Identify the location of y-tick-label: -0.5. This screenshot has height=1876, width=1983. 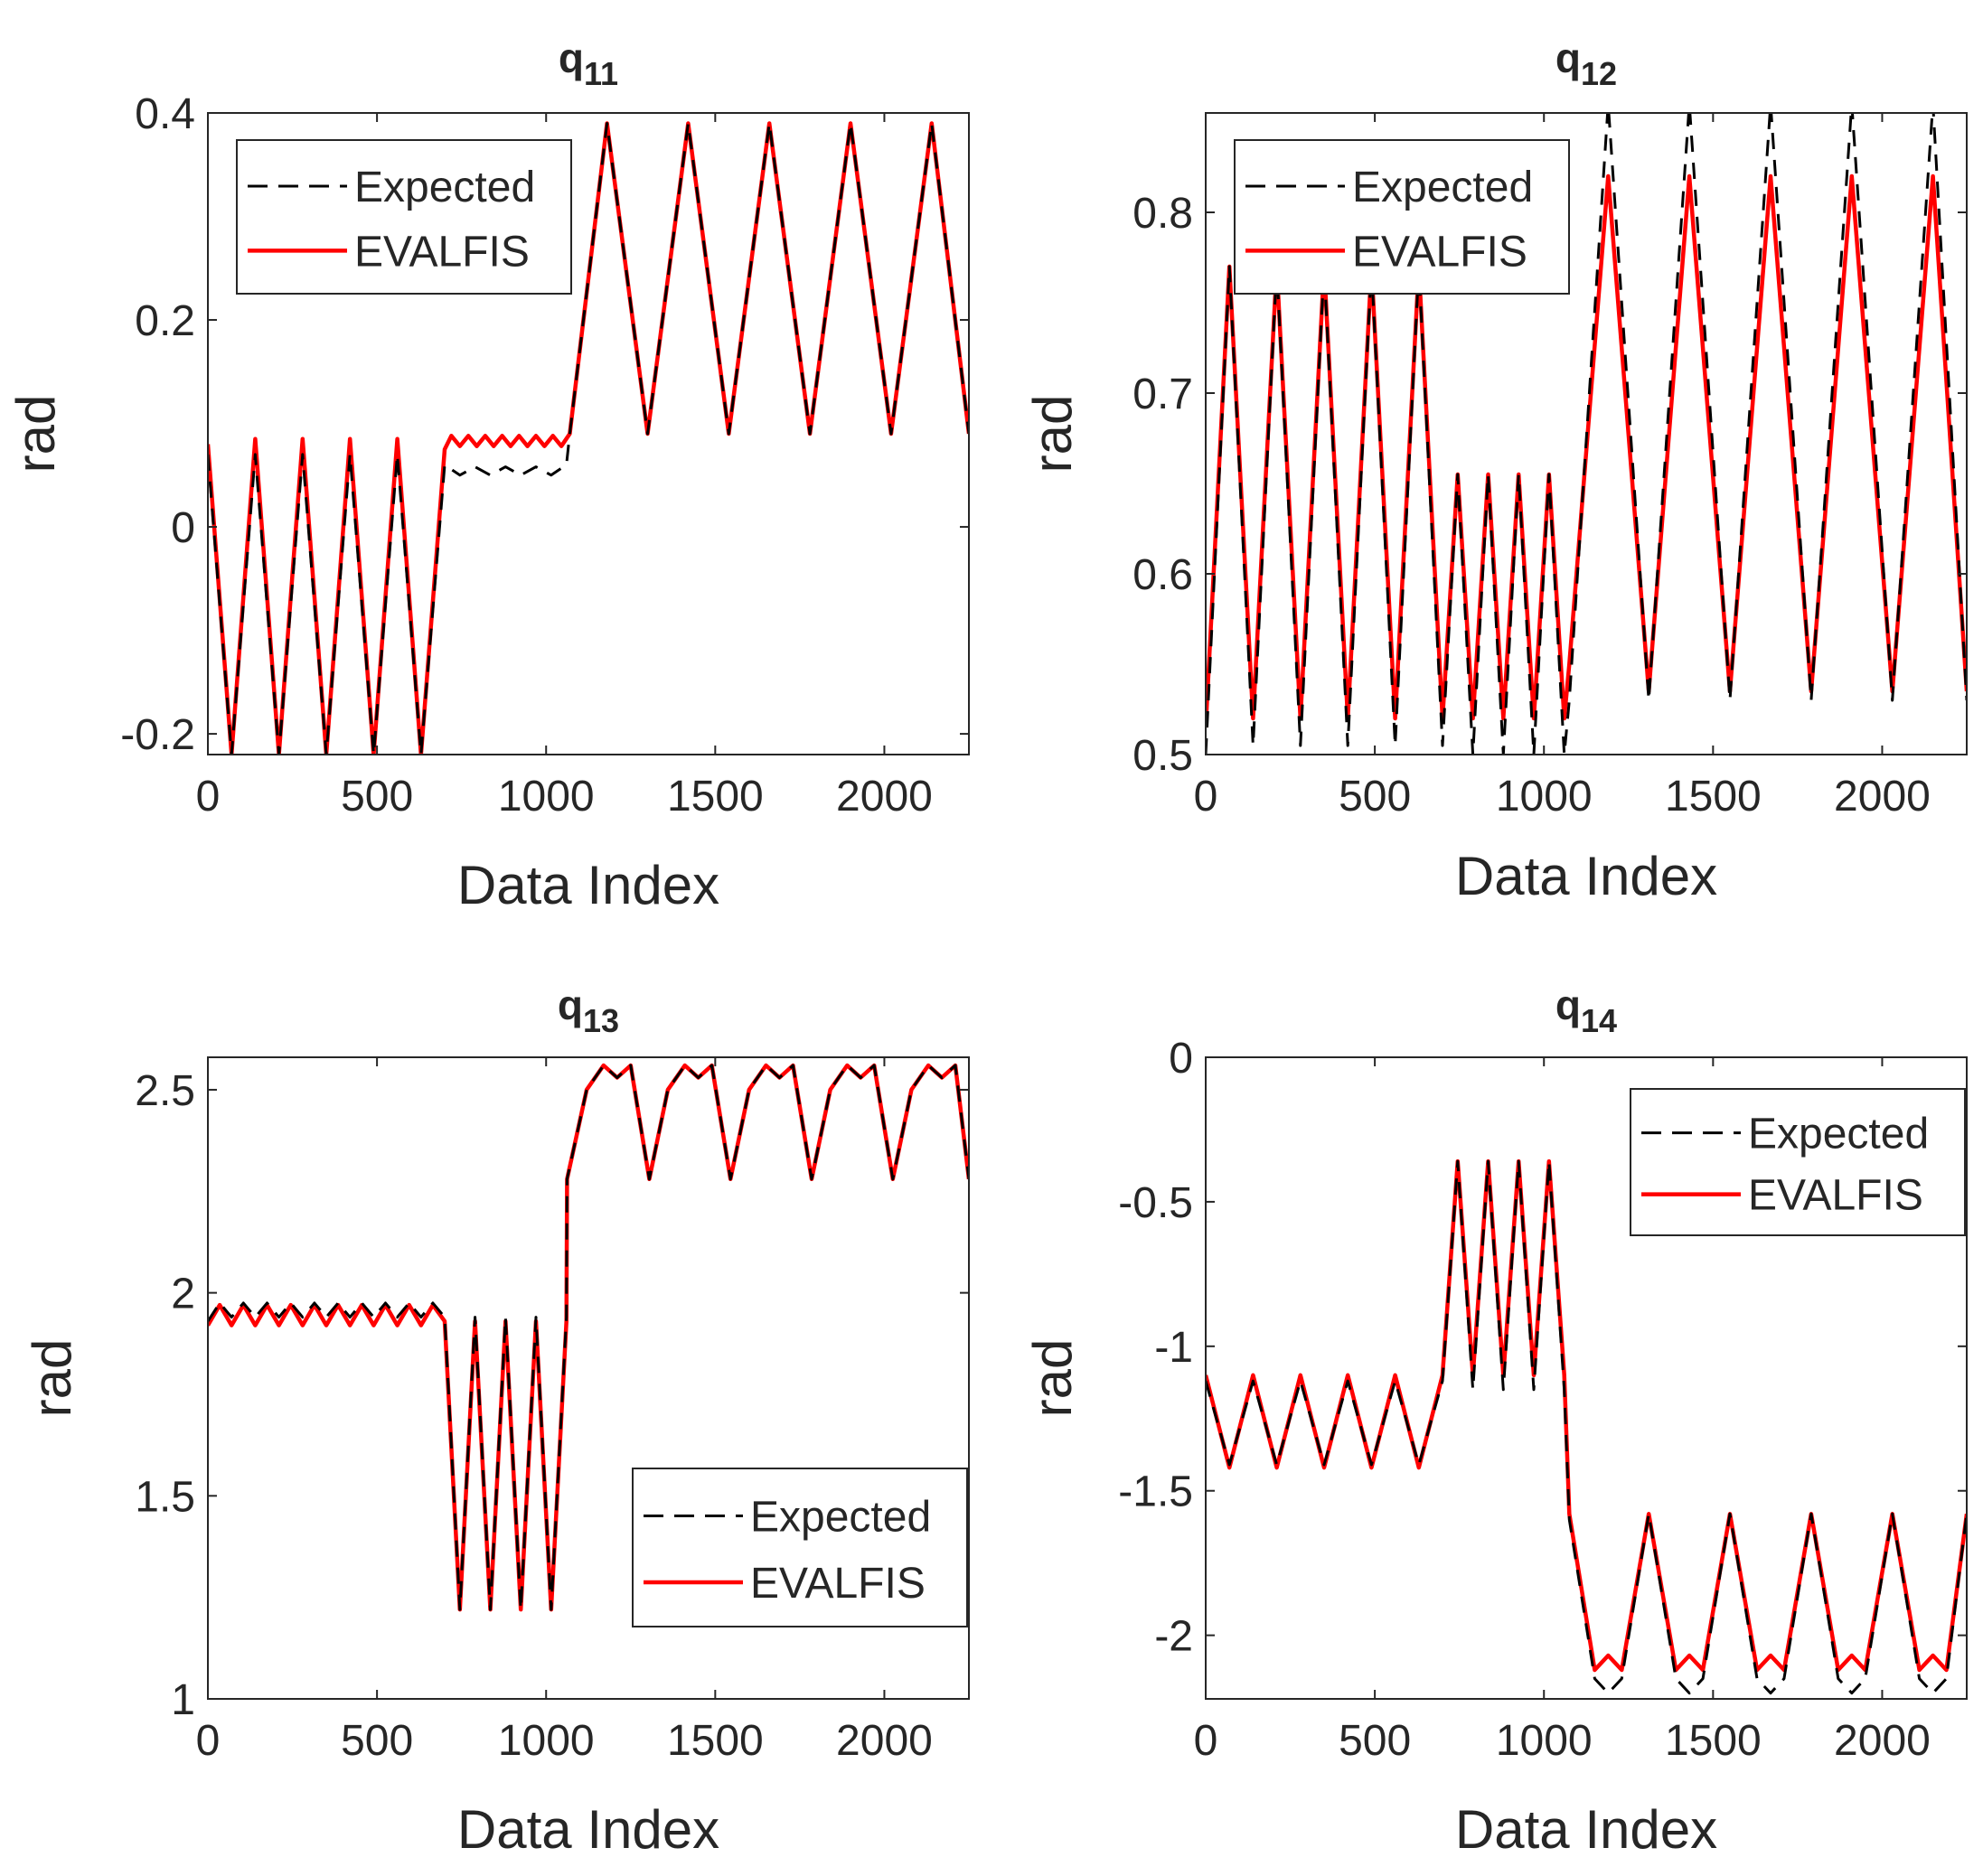
(1155, 1203).